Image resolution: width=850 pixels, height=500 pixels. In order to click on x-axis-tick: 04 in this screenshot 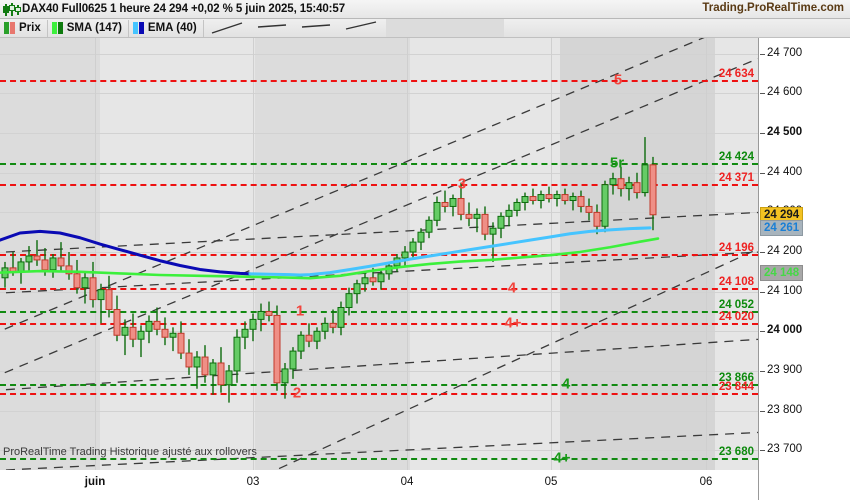, I will do `click(407, 482)`.